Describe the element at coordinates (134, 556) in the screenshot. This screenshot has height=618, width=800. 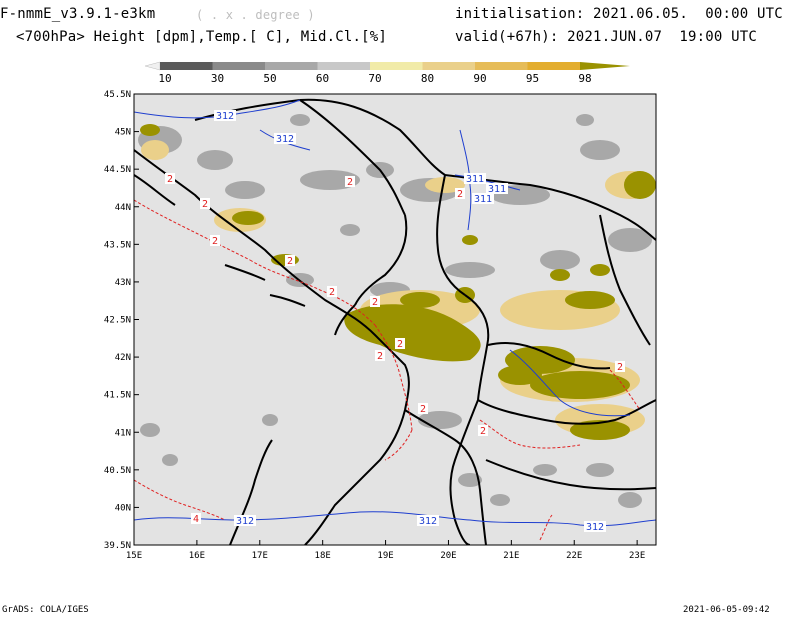
I see `lon-label: 15E` at that location.